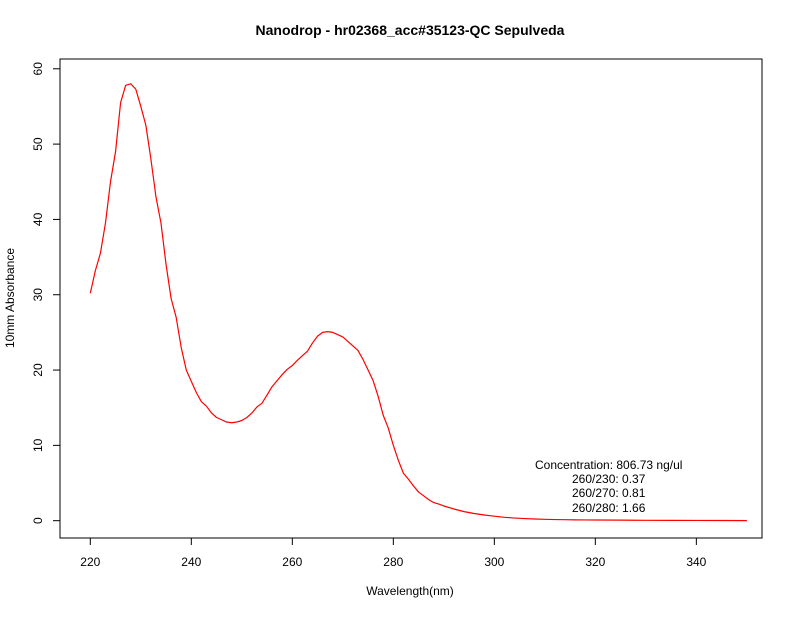 The height and width of the screenshot is (617, 792). What do you see at coordinates (191, 562) in the screenshot?
I see `x-tick-label: 240` at bounding box center [191, 562].